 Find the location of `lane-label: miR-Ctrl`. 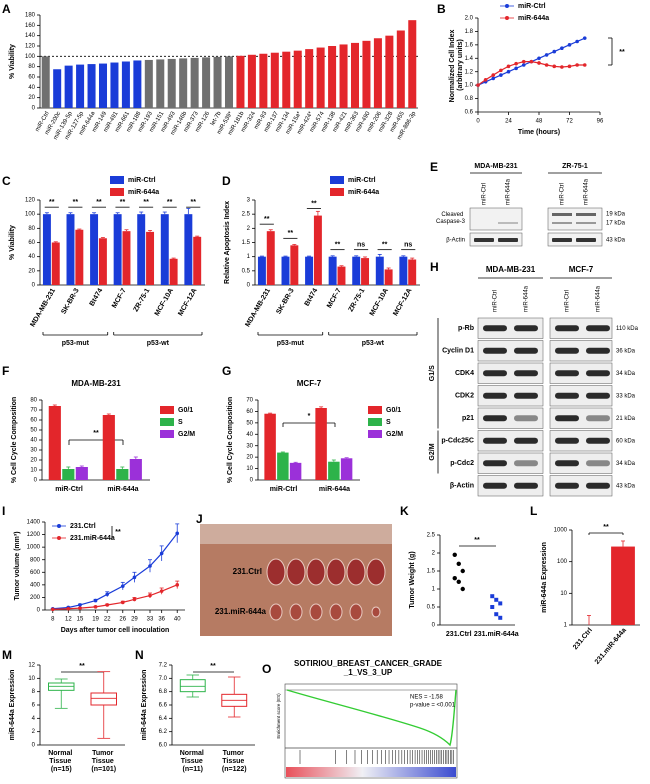

lane-label: miR-Ctrl is located at coordinates (485, 194).